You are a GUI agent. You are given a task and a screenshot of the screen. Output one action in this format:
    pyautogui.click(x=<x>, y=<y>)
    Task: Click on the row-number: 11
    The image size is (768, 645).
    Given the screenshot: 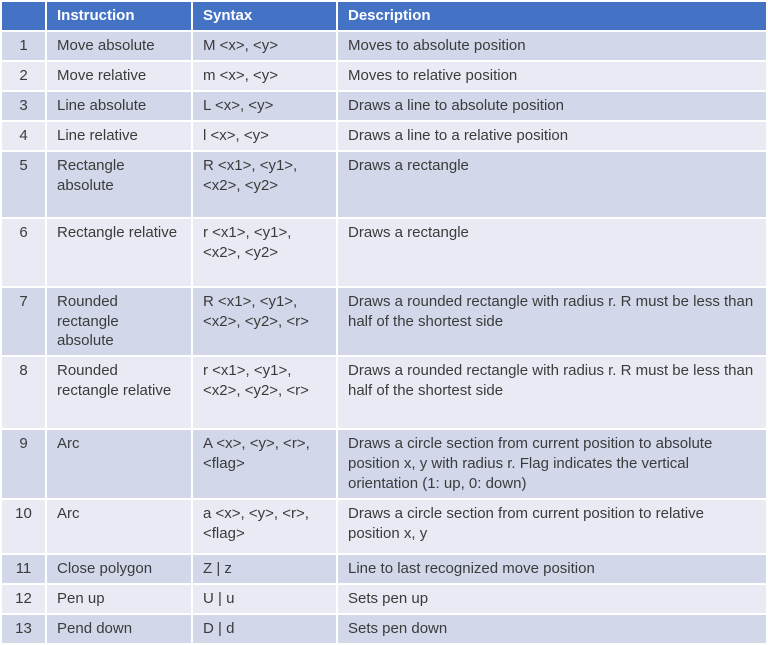 What is the action you would take?
    pyautogui.click(x=23, y=569)
    